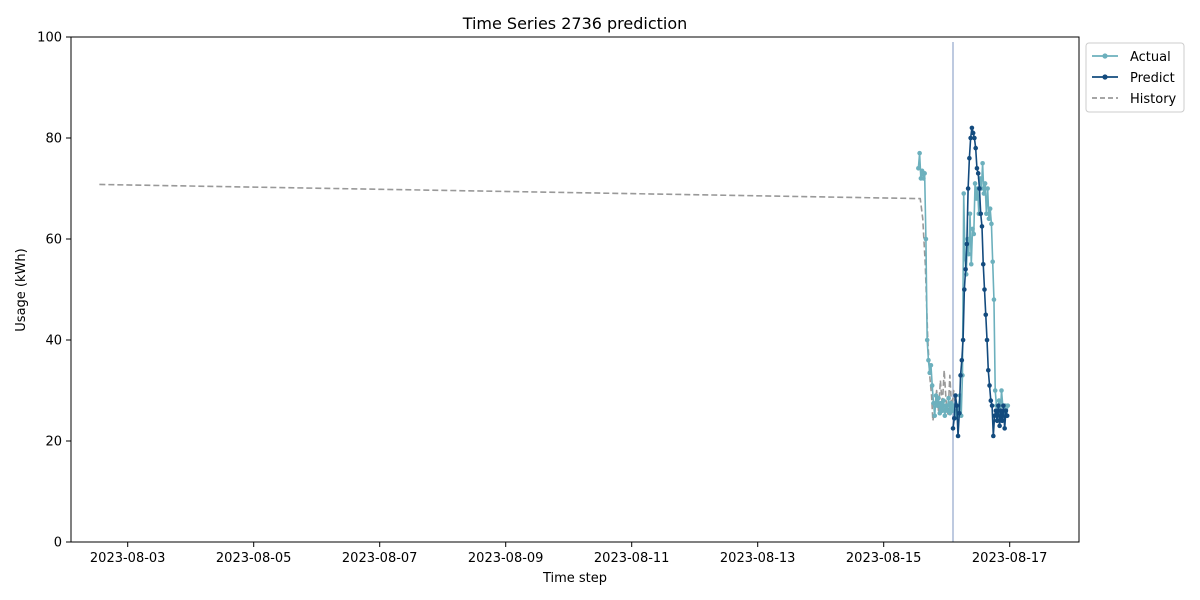  I want to click on x-tick-label: 2023-08-11, so click(632, 558).